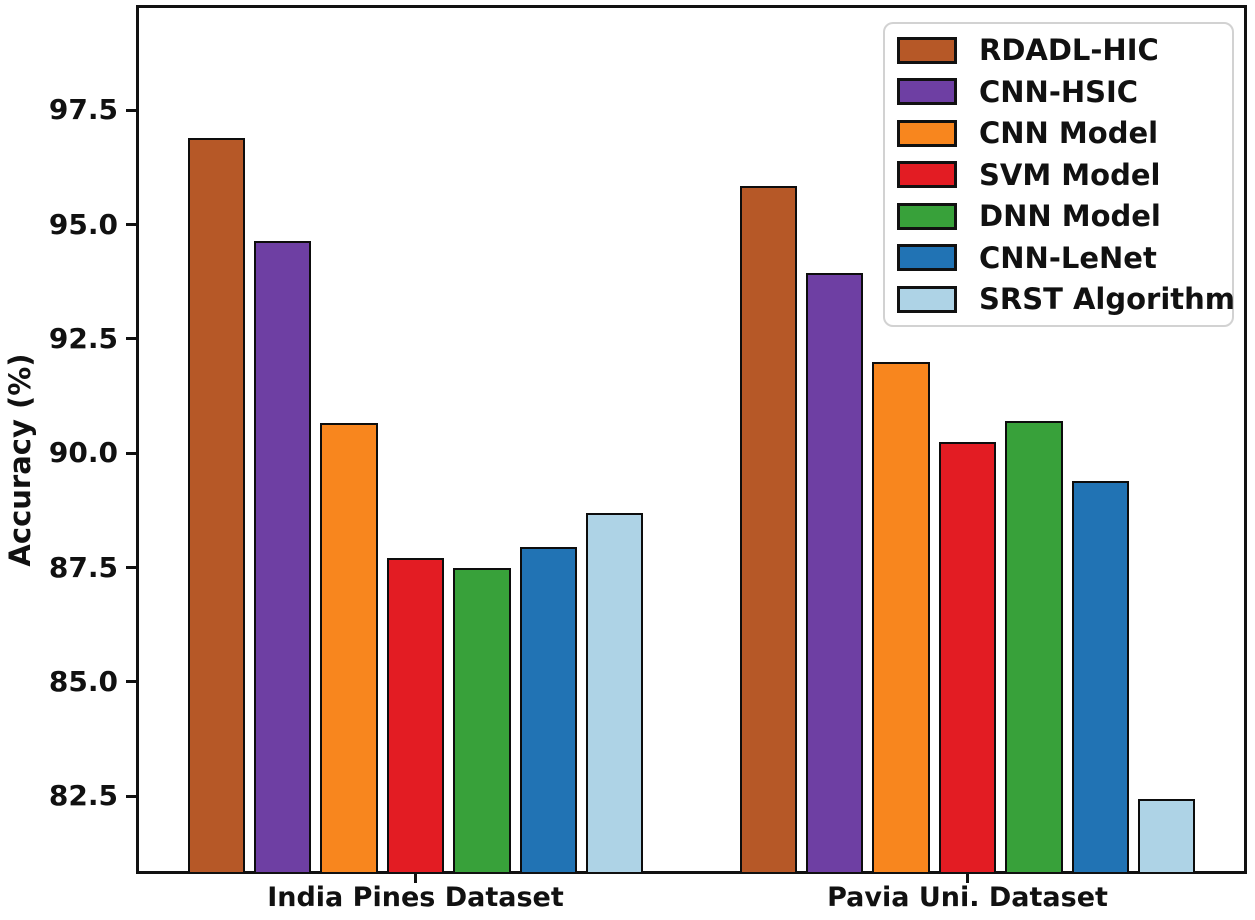 The height and width of the screenshot is (920, 1255). What do you see at coordinates (967, 657) in the screenshot?
I see `bar-svm-model-pavia-uni-dataset` at bounding box center [967, 657].